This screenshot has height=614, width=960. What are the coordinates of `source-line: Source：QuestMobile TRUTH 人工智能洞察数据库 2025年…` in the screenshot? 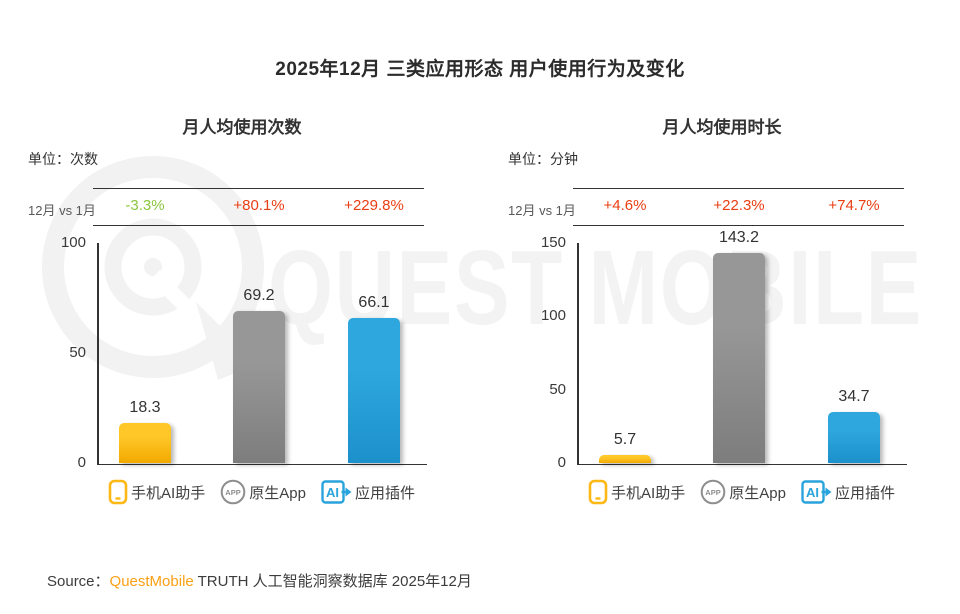 It's located at (259, 580).